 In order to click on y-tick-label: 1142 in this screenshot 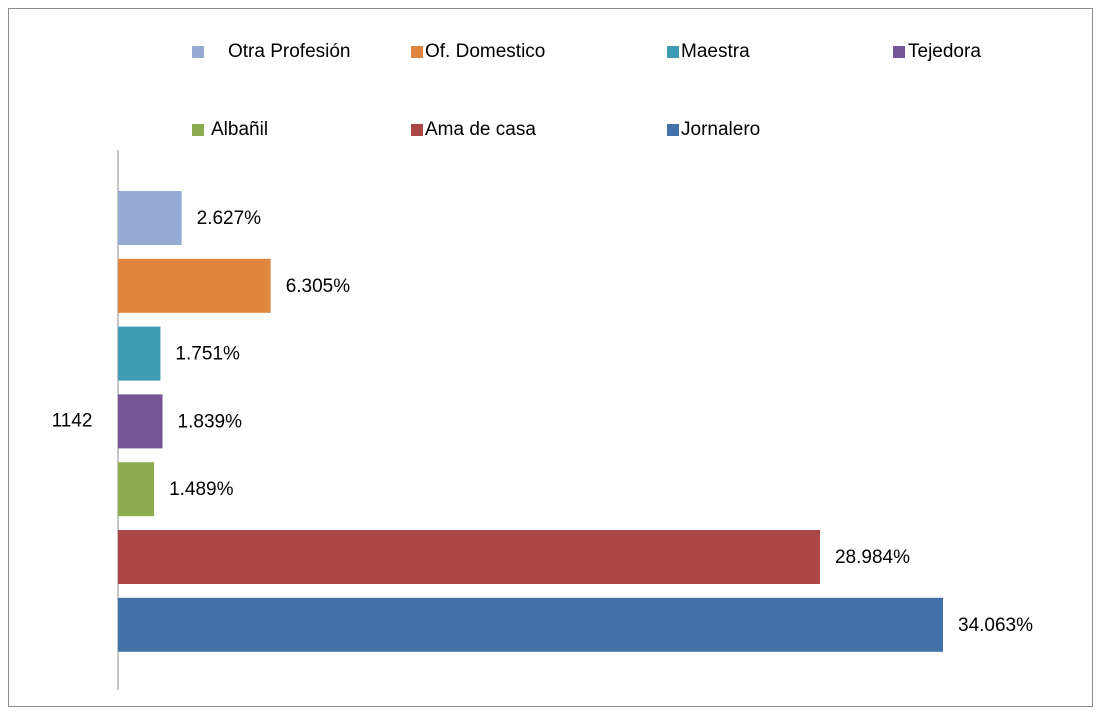, I will do `click(72, 420)`.